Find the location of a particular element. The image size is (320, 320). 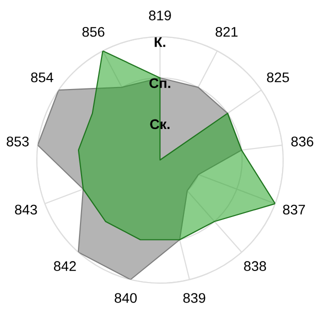

spoke-label: 840 is located at coordinates (125, 298).